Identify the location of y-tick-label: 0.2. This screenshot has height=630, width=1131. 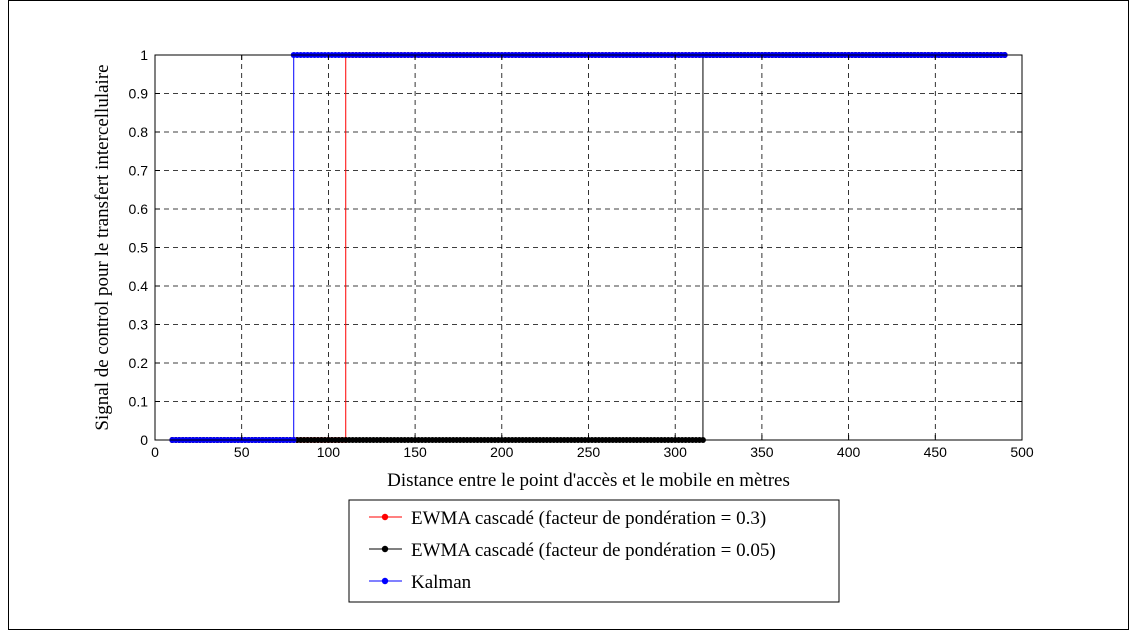
(139, 363).